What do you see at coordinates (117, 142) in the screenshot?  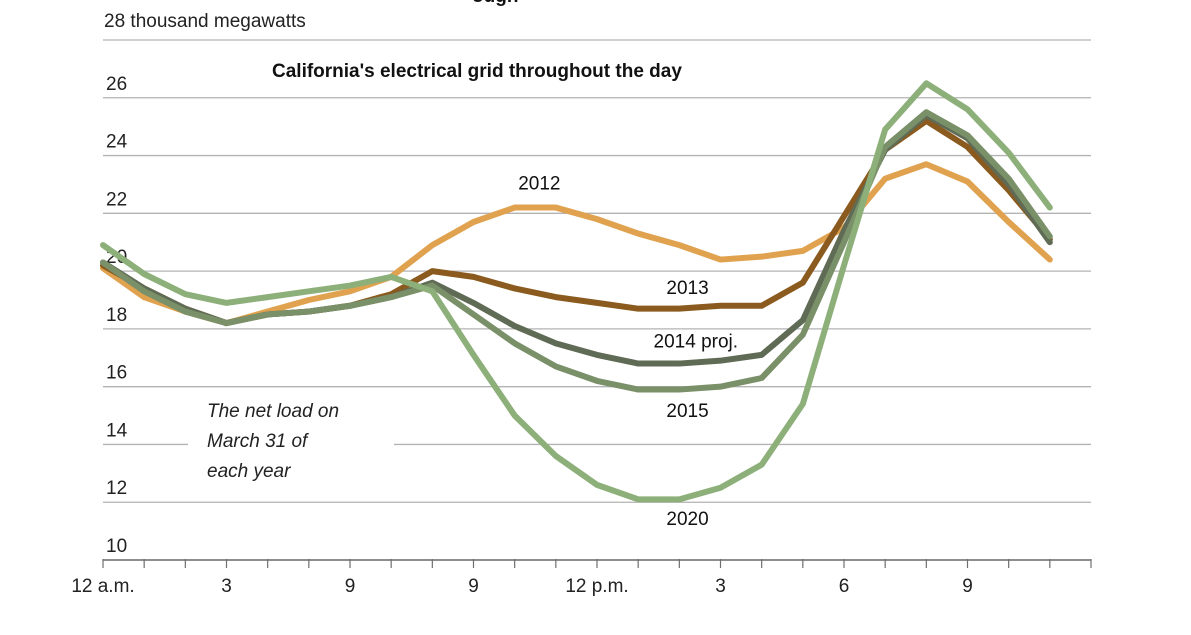 I see `y-tick-label: 24` at bounding box center [117, 142].